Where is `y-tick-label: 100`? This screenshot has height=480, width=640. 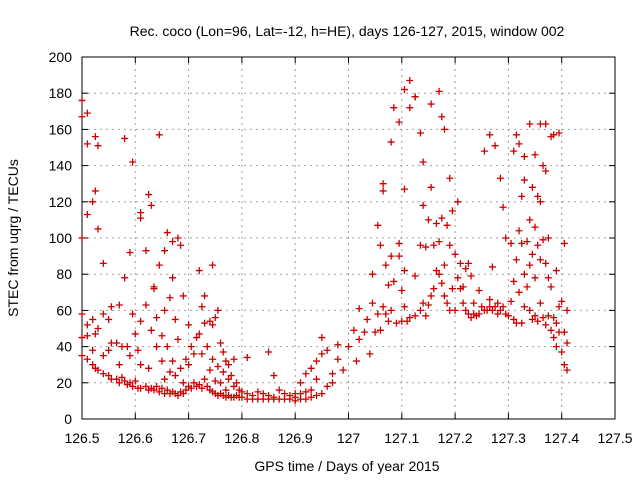
y-tick-label: 100 is located at coordinates (61, 238).